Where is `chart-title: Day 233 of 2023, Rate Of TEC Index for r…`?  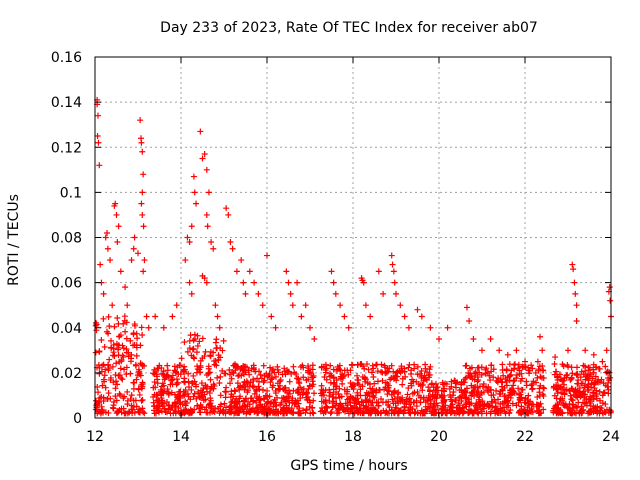
chart-title: Day 233 of 2023, Rate Of TEC Index for r… is located at coordinates (349, 28).